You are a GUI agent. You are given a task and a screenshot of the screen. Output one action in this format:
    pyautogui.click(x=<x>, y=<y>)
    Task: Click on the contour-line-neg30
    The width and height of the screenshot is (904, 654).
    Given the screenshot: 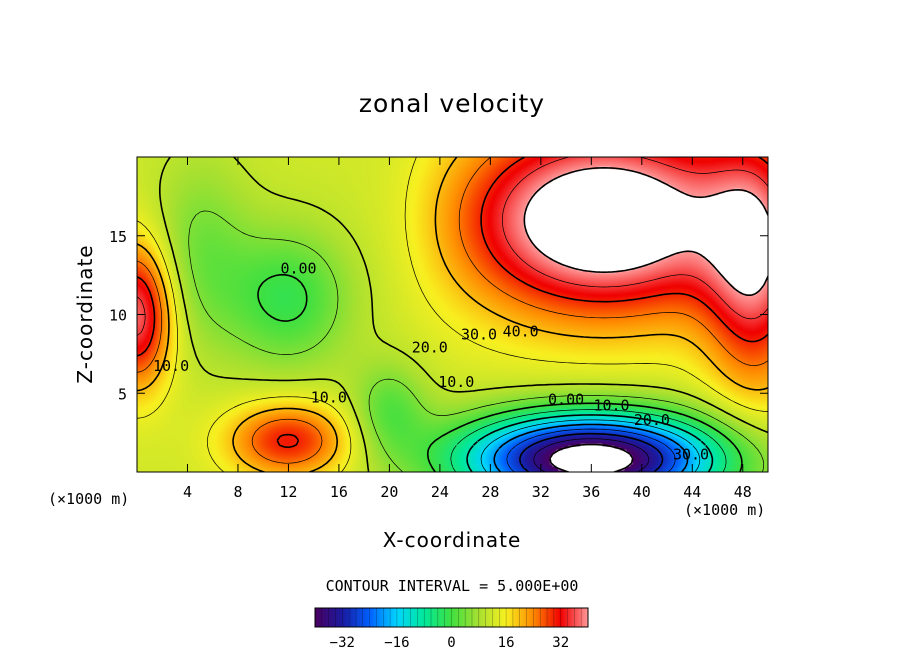 What is the action you would take?
    pyautogui.click(x=591, y=452)
    